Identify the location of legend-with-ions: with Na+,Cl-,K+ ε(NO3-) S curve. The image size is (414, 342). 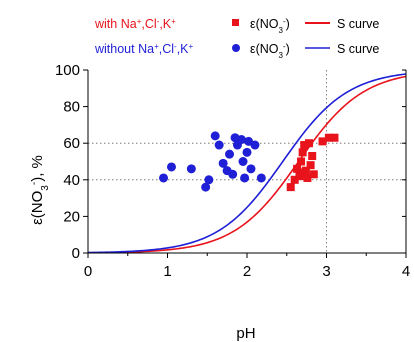
(236, 26).